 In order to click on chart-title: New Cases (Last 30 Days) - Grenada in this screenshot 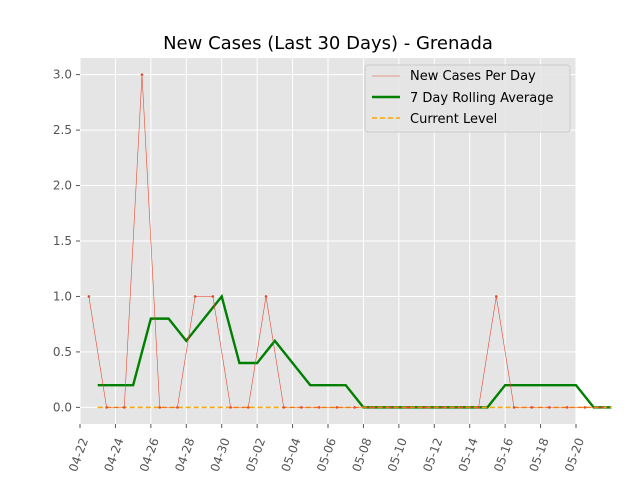, I will do `click(328, 43)`.